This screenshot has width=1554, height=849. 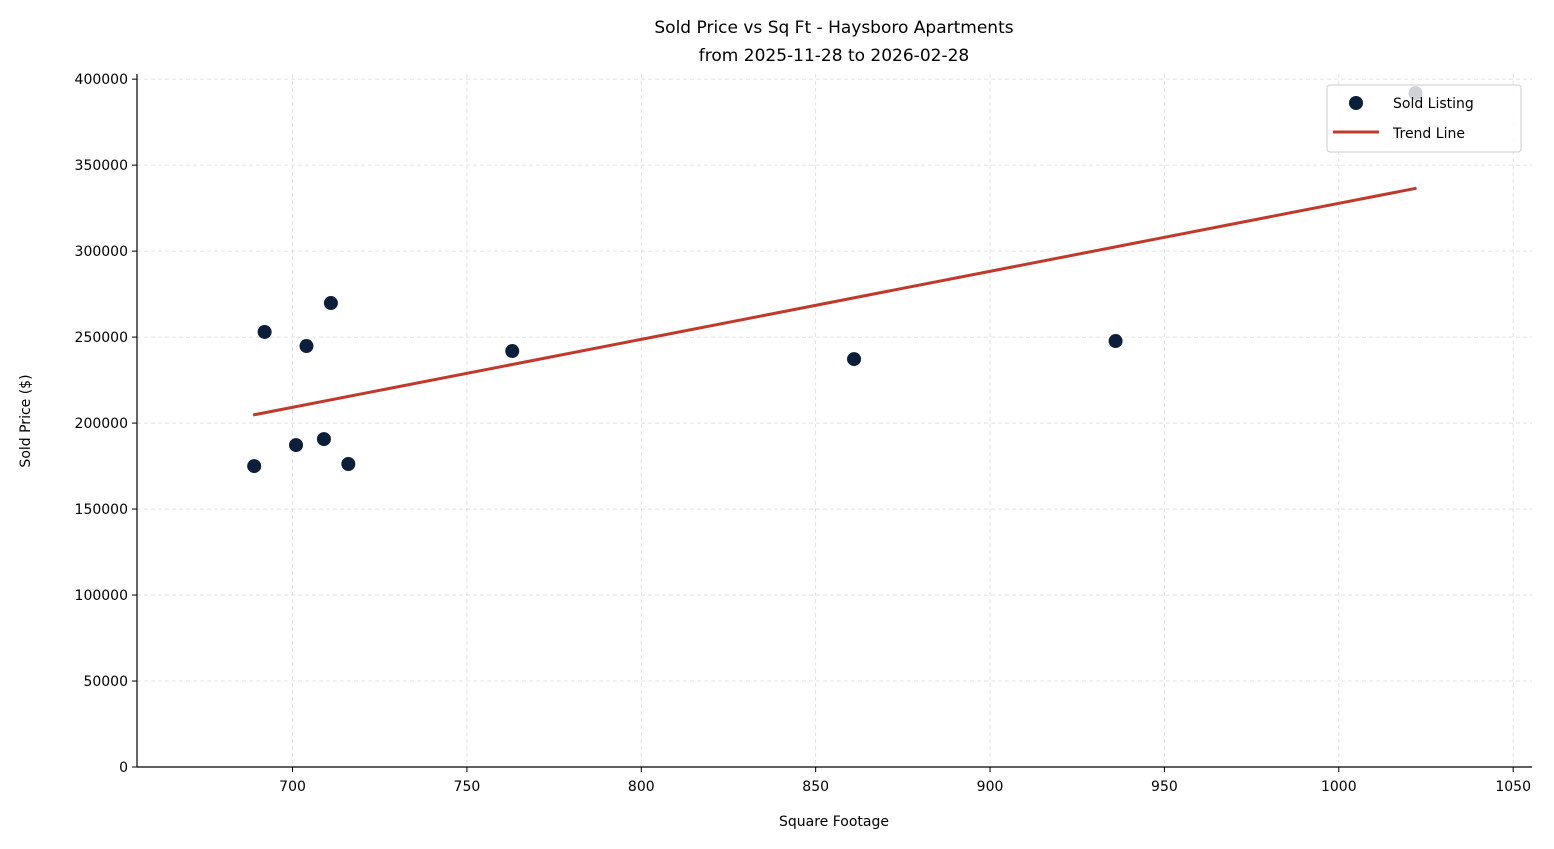 What do you see at coordinates (1339, 787) in the screenshot?
I see `x-tick-label: 1000` at bounding box center [1339, 787].